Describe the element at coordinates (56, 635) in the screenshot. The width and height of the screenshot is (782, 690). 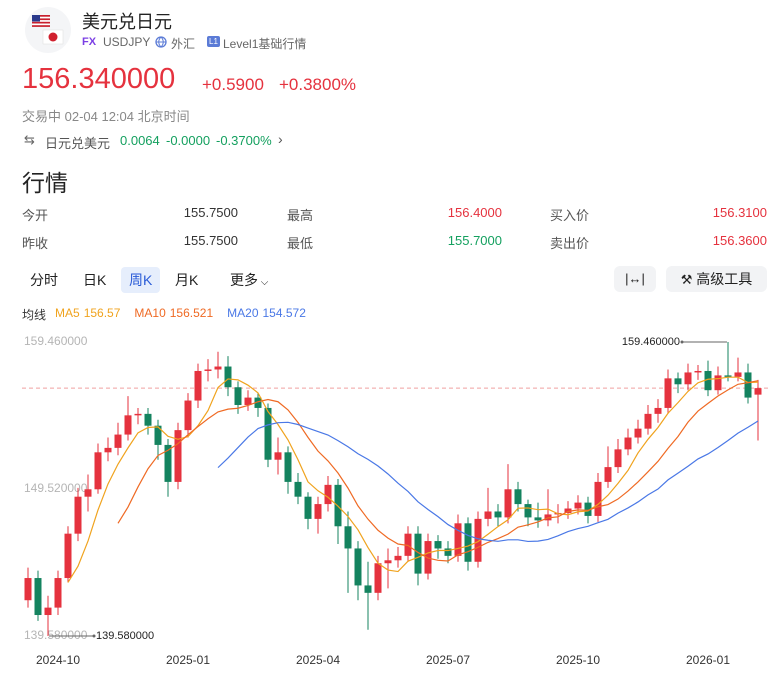
I see `y-tick-label: 139.580000` at that location.